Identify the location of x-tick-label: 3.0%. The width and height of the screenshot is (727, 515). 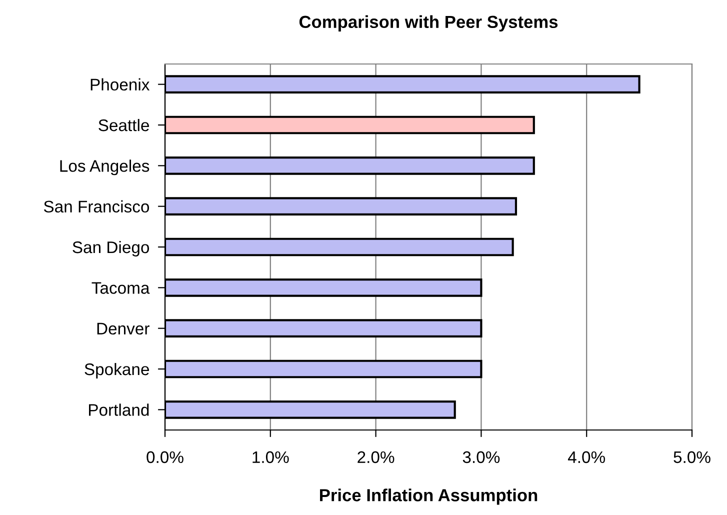
(481, 457).